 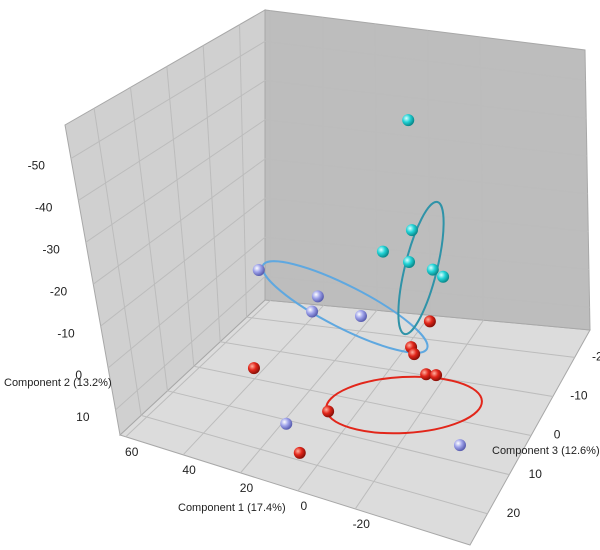 What do you see at coordinates (37, 166) in the screenshot?
I see `y-tick-label: -50` at bounding box center [37, 166].